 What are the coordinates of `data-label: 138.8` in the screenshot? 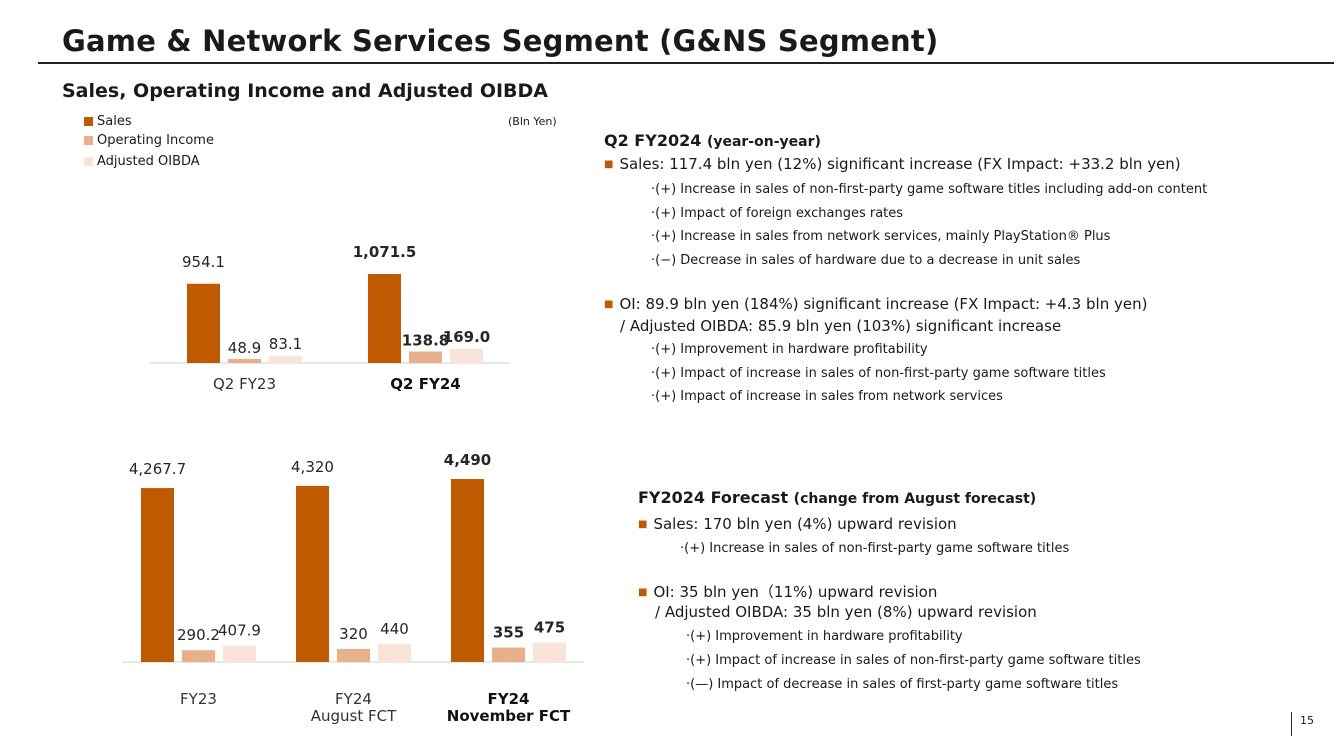 It's located at (425, 340).